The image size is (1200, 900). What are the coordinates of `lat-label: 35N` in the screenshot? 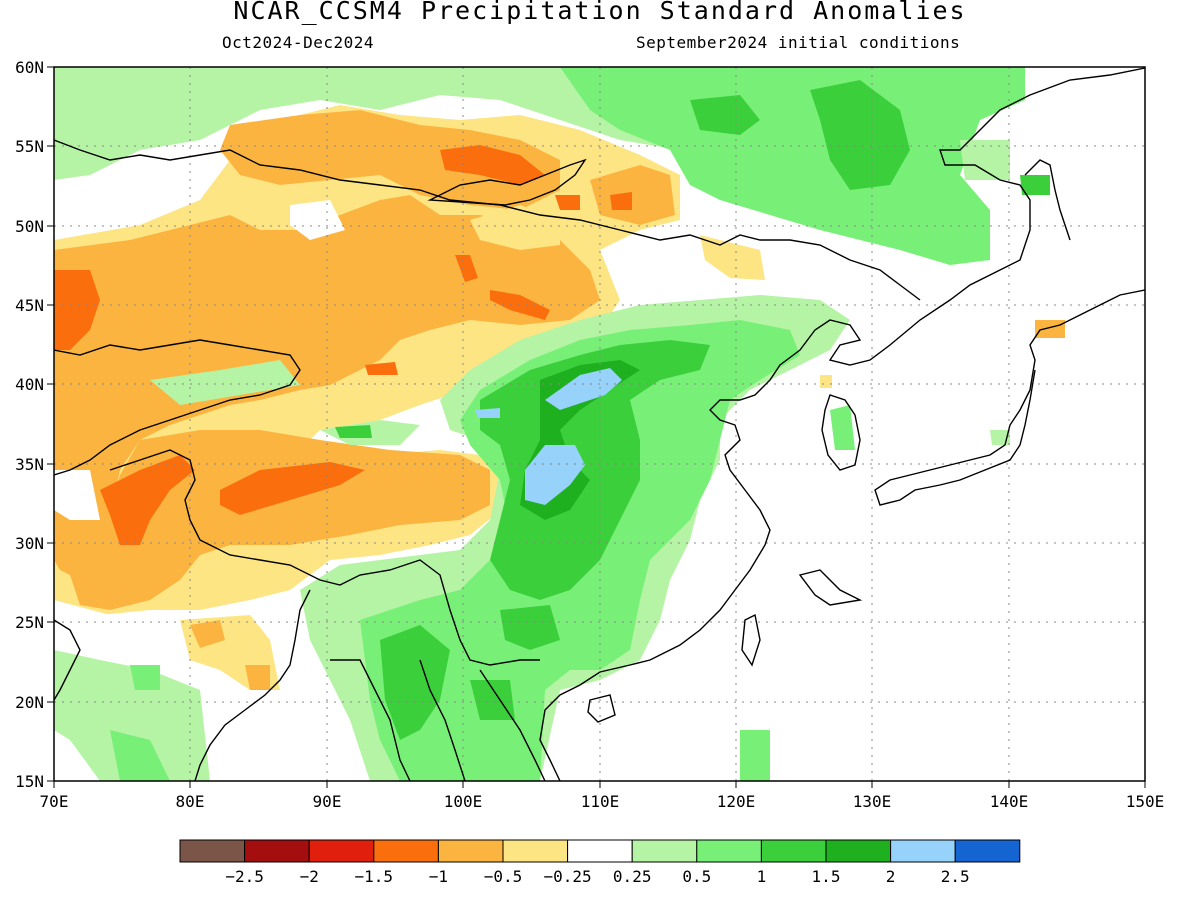 It's located at (29, 464).